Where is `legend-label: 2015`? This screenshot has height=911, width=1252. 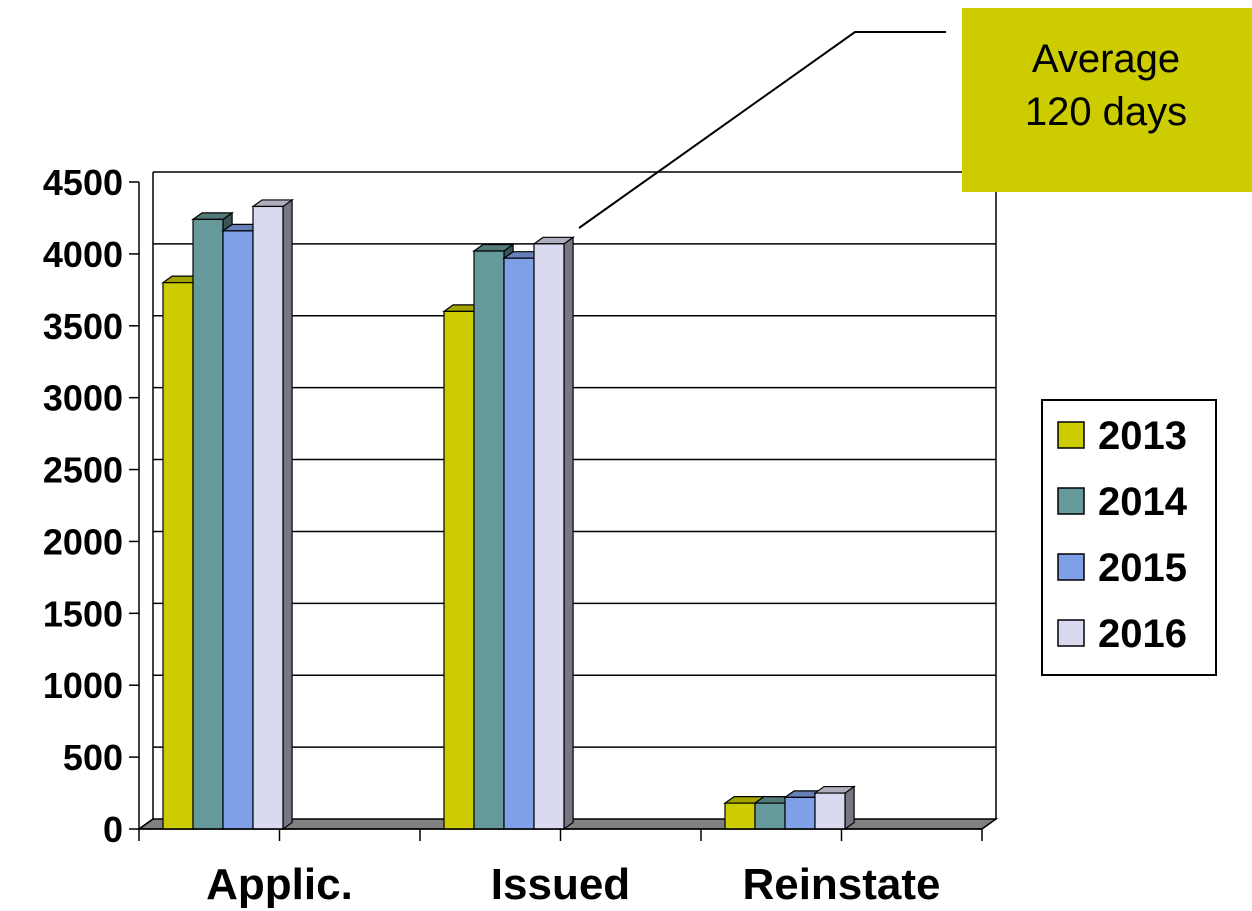 legend-label: 2015 is located at coordinates (1142, 568).